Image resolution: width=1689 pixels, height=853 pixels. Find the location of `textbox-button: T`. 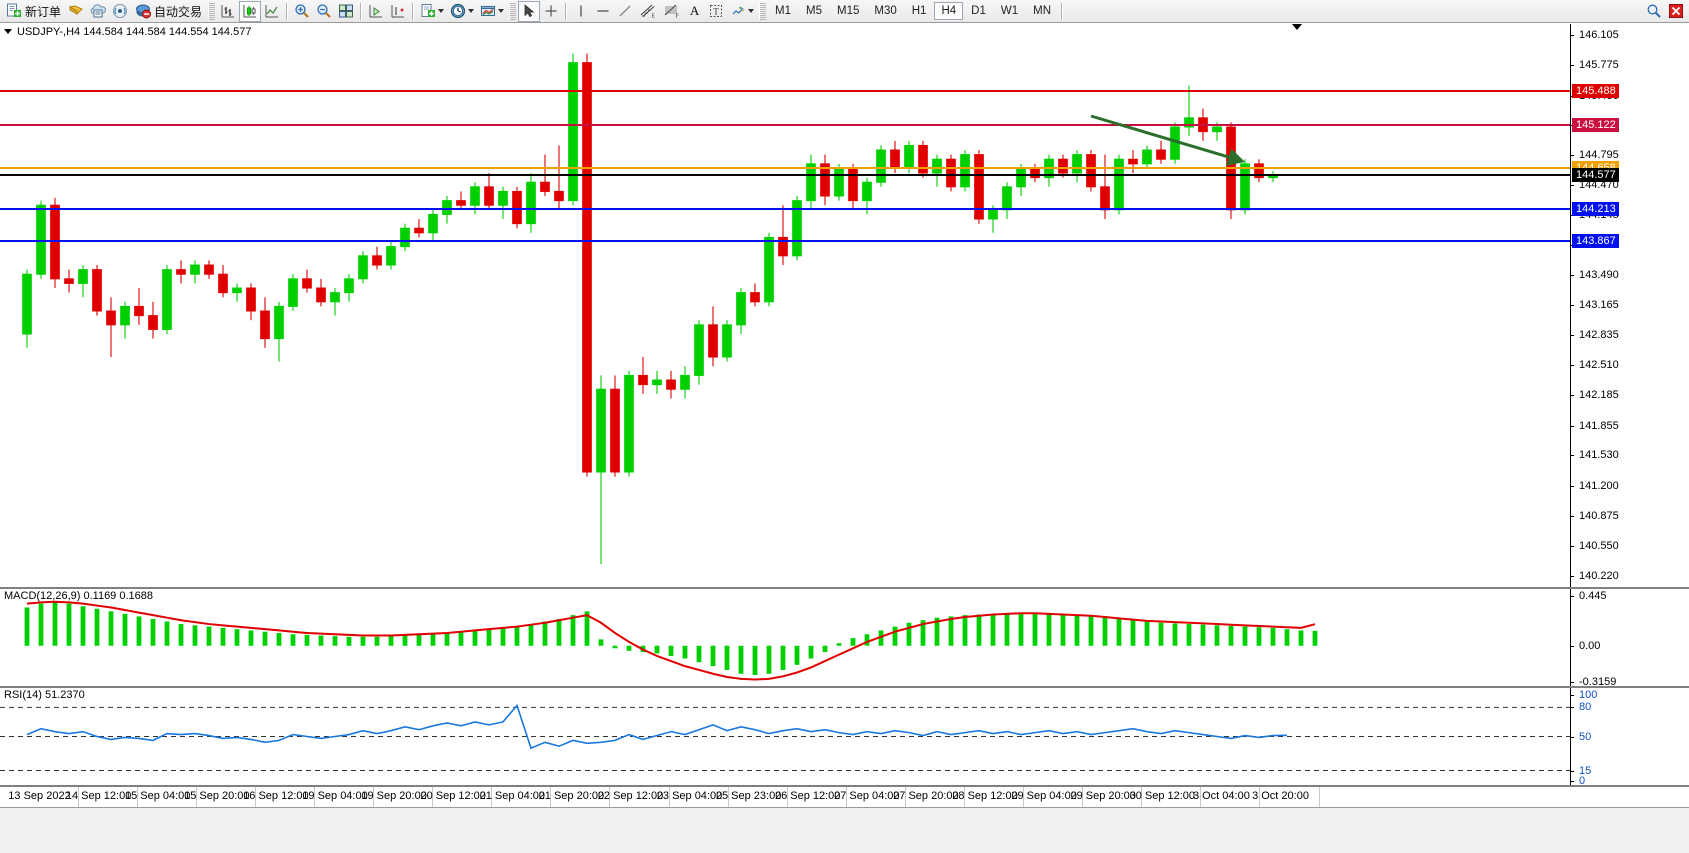

textbox-button: T is located at coordinates (716, 11).